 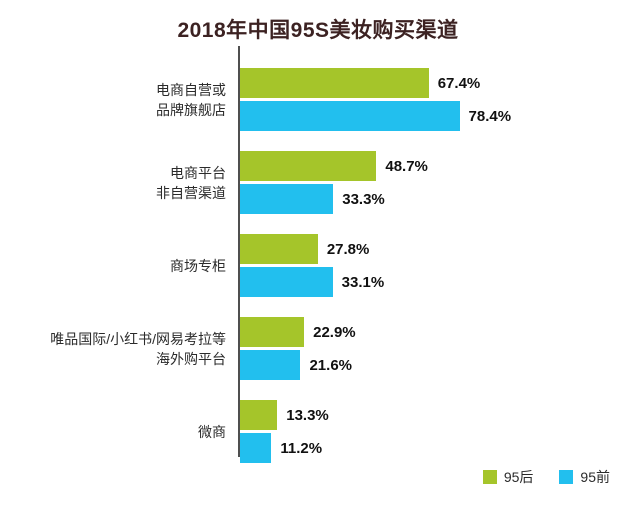 What do you see at coordinates (459, 83) in the screenshot?
I see `value-label: 67.4%` at bounding box center [459, 83].